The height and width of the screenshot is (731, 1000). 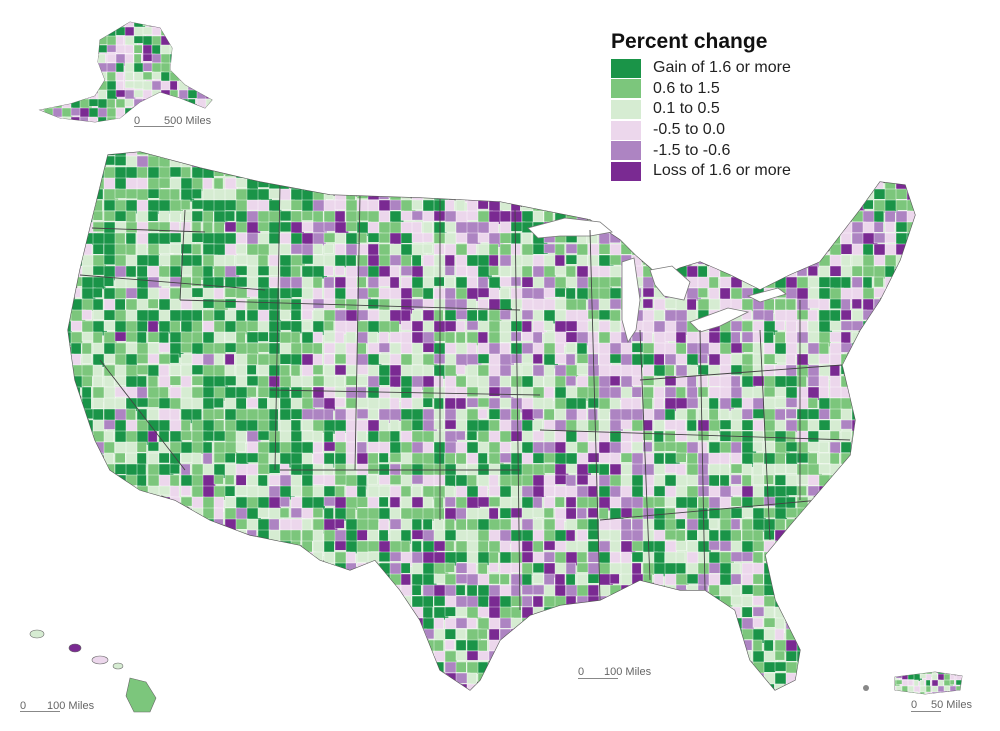 What do you see at coordinates (692, 150) in the screenshot?
I see `legend-label: -1.5 to -0.6` at bounding box center [692, 150].